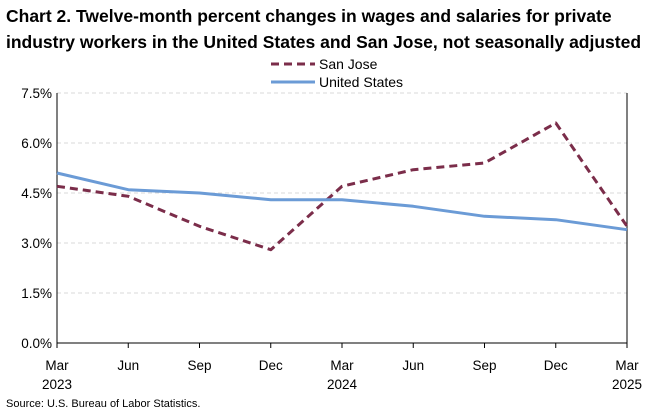 The height and width of the screenshot is (413, 667). Describe the element at coordinates (342, 201) in the screenshot. I see `series-line-united-states` at that location.